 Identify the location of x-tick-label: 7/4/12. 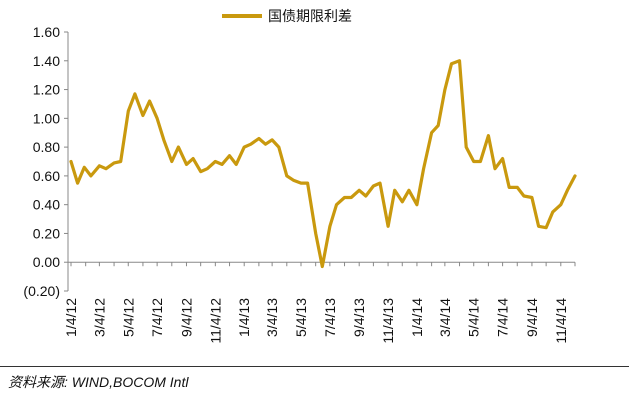
(157, 317).